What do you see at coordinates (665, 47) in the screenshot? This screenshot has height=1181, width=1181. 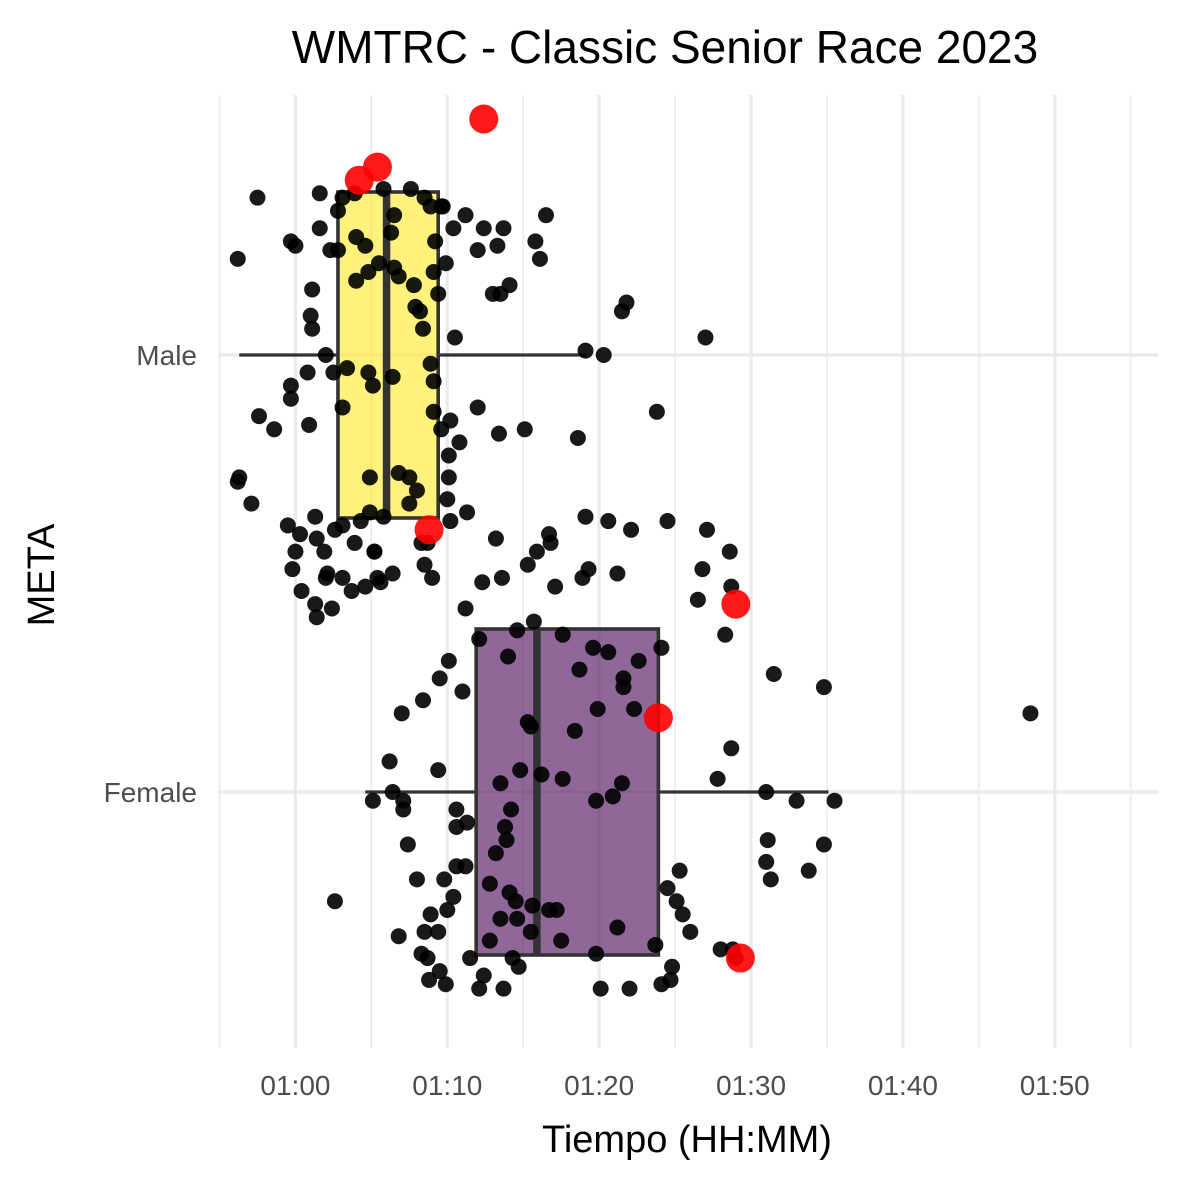 I see `chart-title: WMTRC - Classic Senior Race 2023` at bounding box center [665, 47].